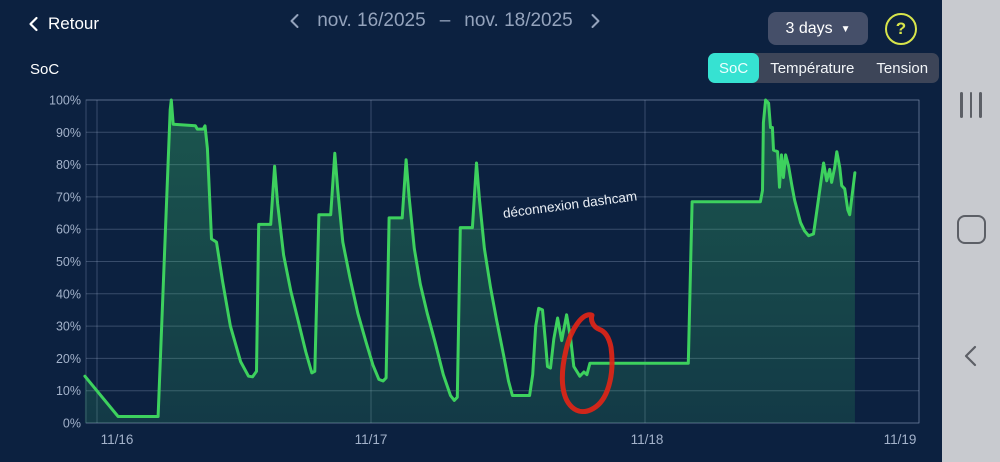 Image resolution: width=1000 pixels, height=462 pixels. What do you see at coordinates (734, 68) in the screenshot?
I see `tab-soc: SoC` at bounding box center [734, 68].